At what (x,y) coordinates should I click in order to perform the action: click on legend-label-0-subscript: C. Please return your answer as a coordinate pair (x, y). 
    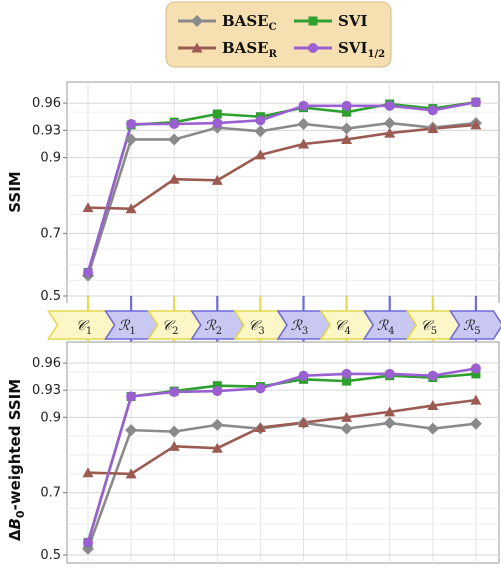
    Looking at the image, I should click on (273, 27).